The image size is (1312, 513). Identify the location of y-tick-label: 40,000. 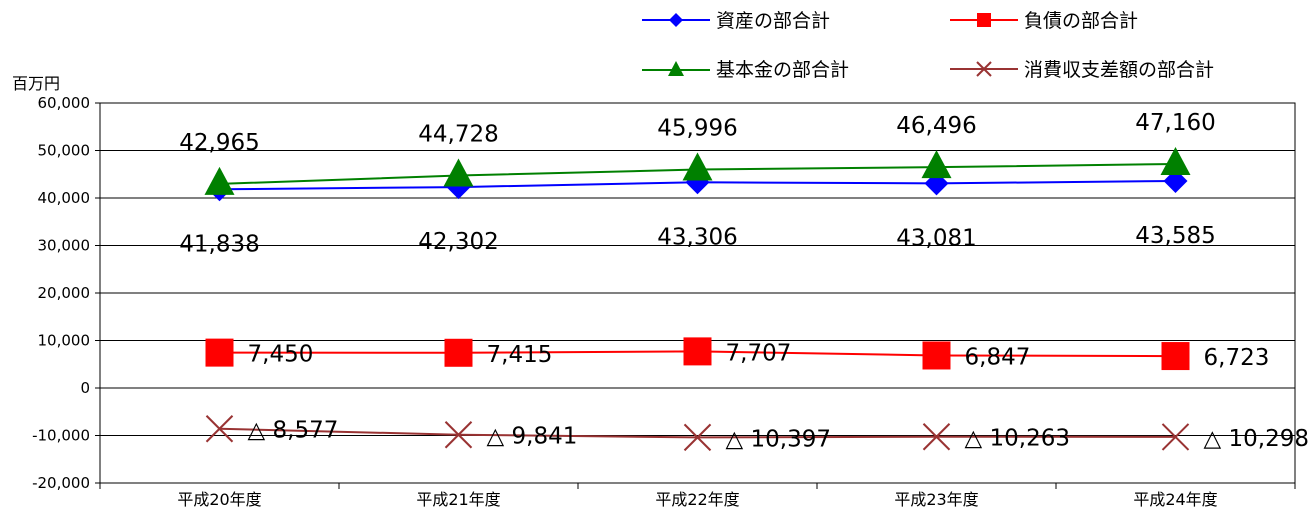
(64, 198).